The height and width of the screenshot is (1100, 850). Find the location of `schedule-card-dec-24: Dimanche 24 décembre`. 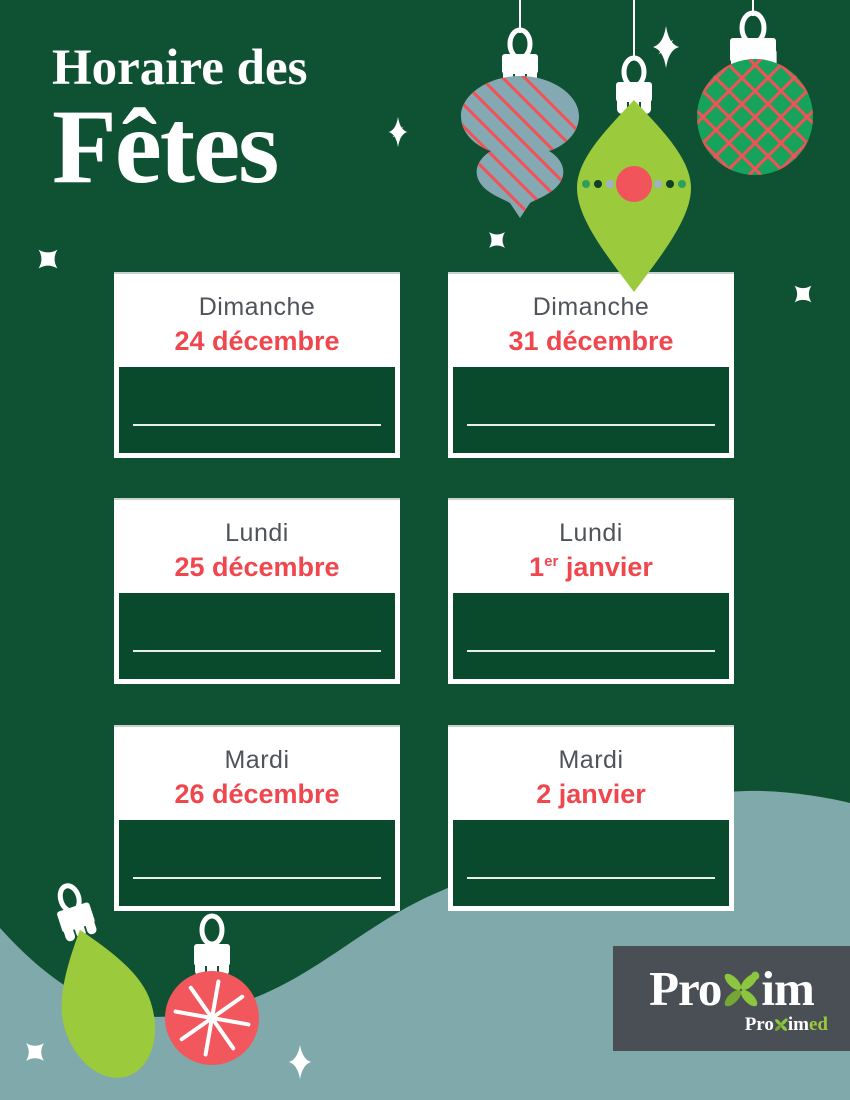

schedule-card-dec-24: Dimanche 24 décembre is located at coordinates (257, 365).